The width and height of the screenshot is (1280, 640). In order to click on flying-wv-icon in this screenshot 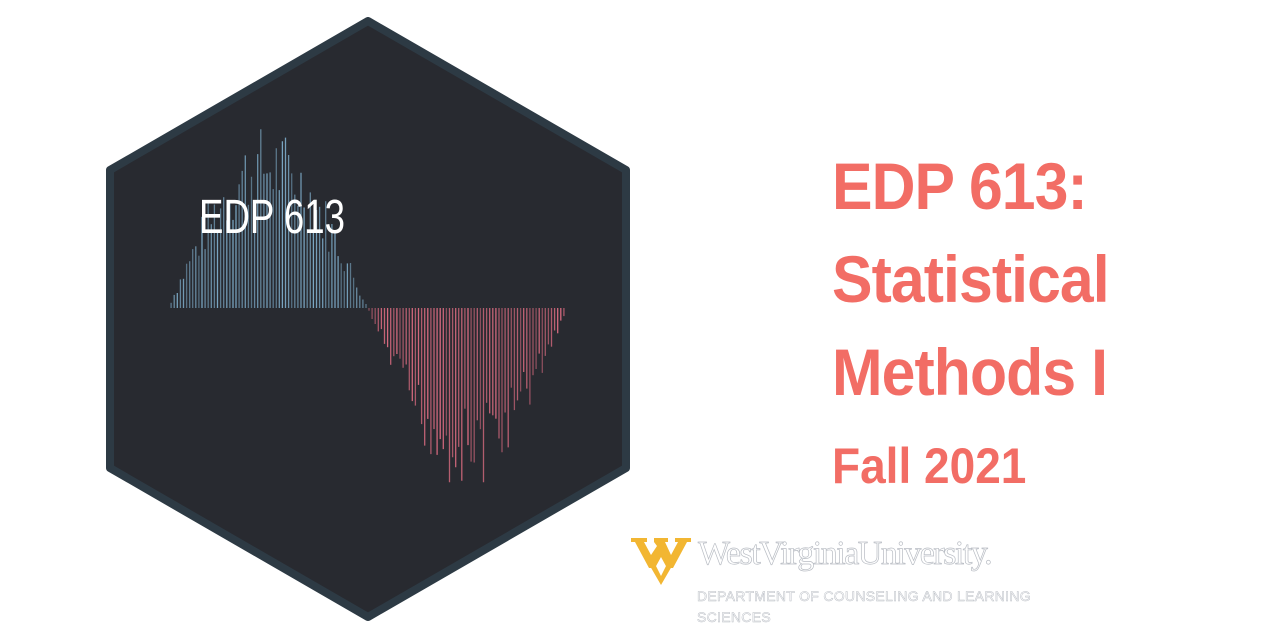, I will do `click(661, 561)`.